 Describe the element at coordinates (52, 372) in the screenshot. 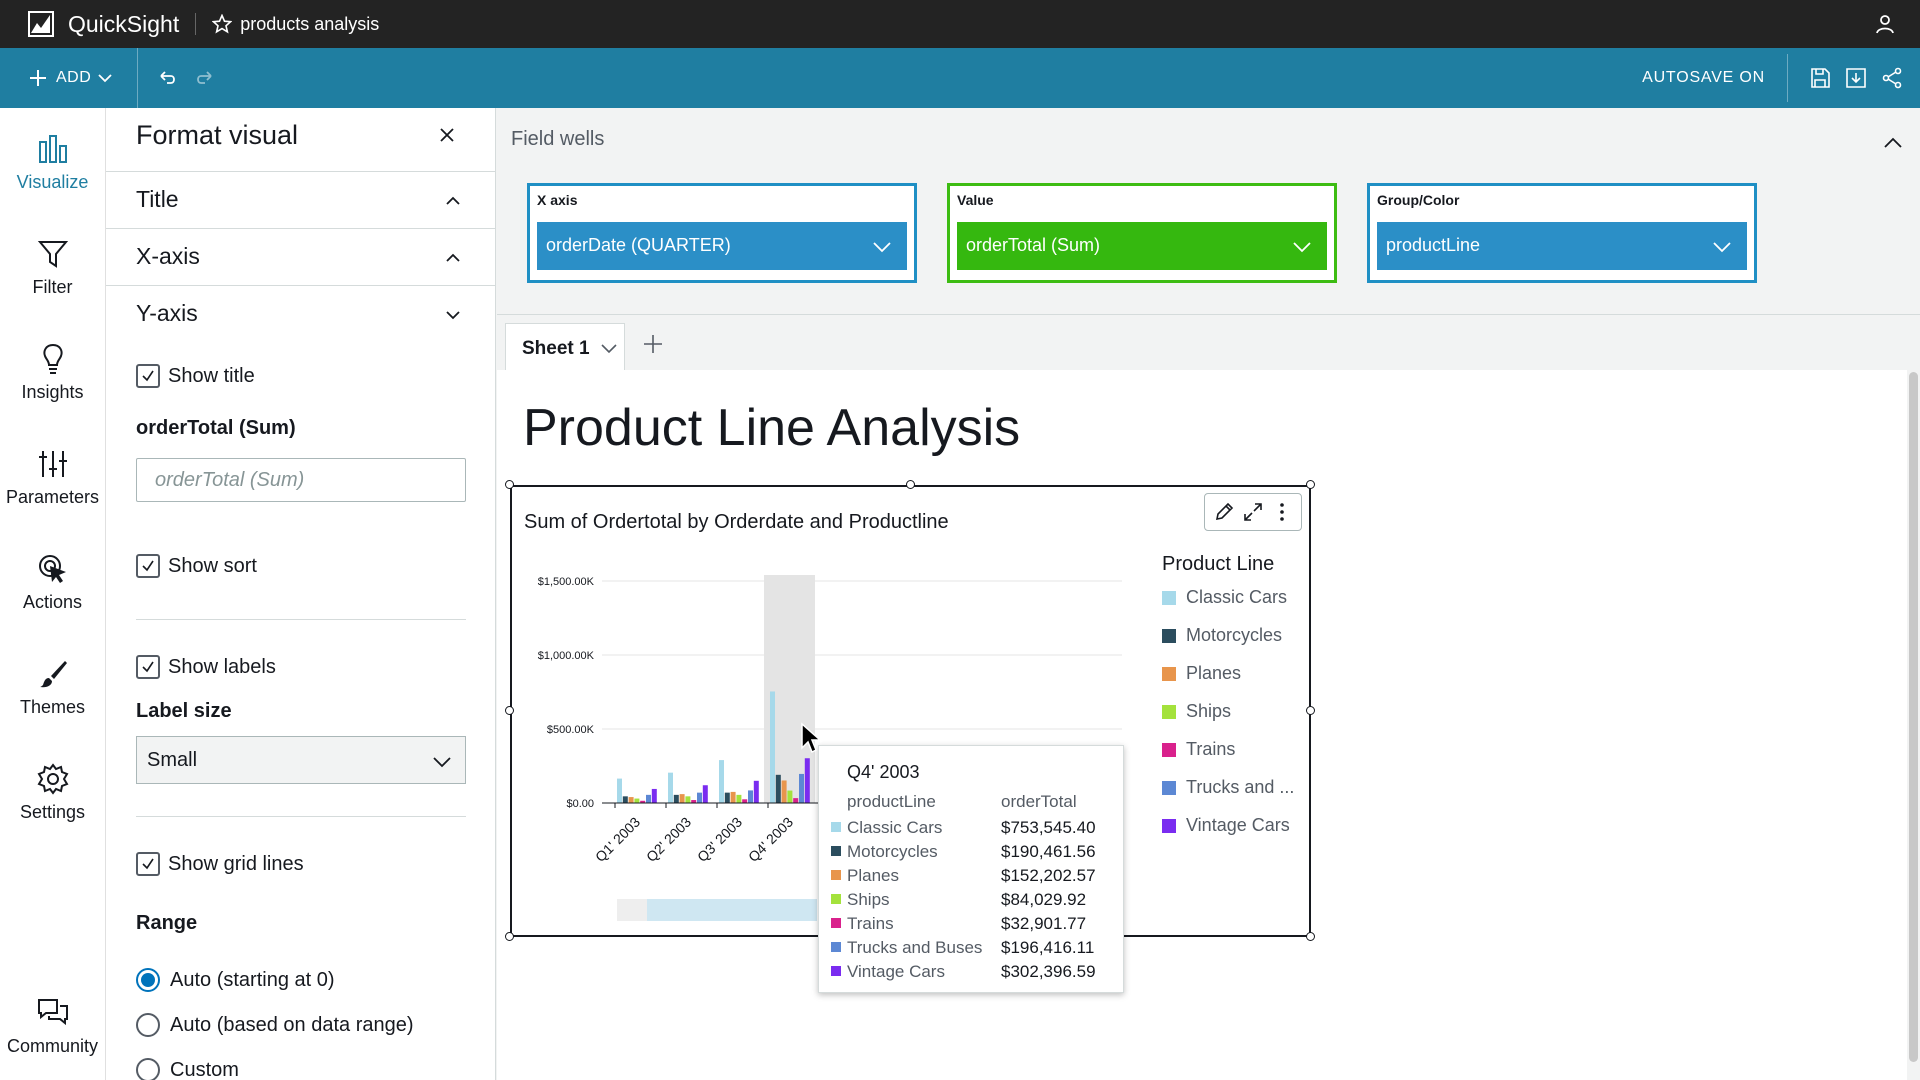

I see `nav-insights: Insights` at that location.